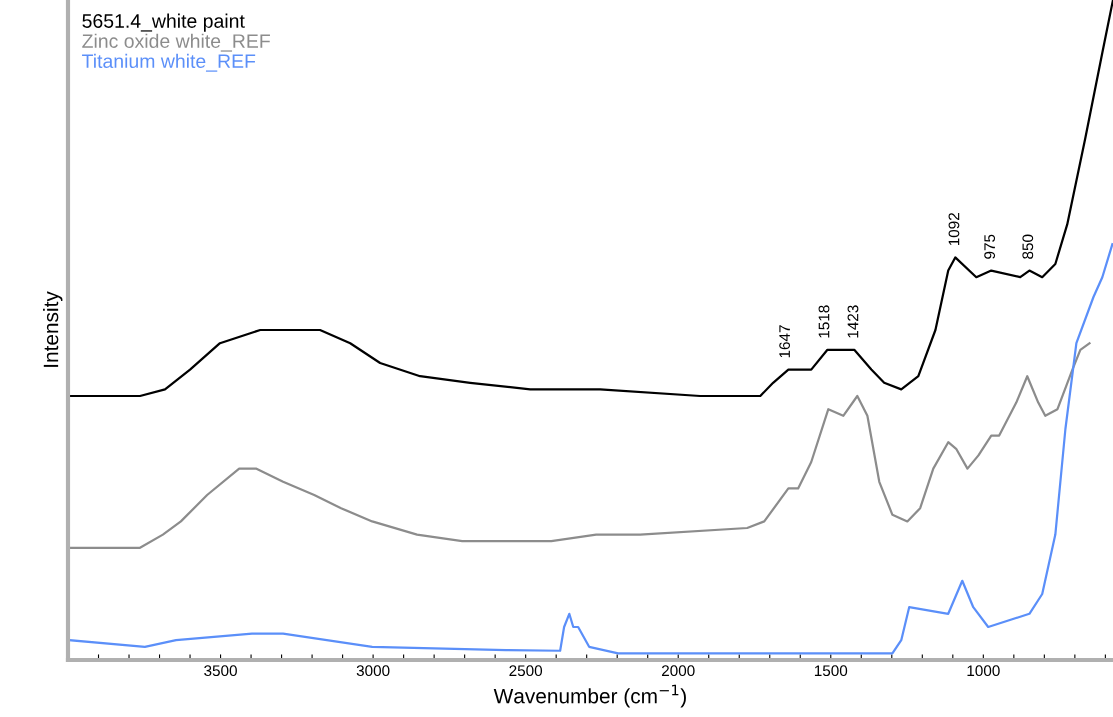 The image size is (1113, 717). Describe the element at coordinates (1028, 246) in the screenshot. I see `annotation: 850` at that location.